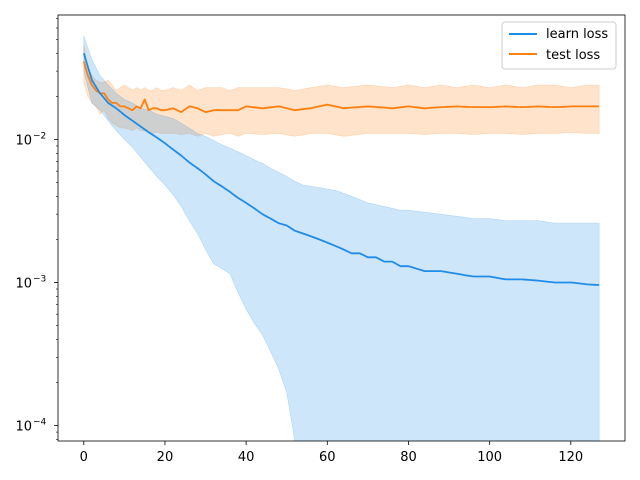 The height and width of the screenshot is (480, 640). I want to click on x-tick-label: 60, so click(327, 457).